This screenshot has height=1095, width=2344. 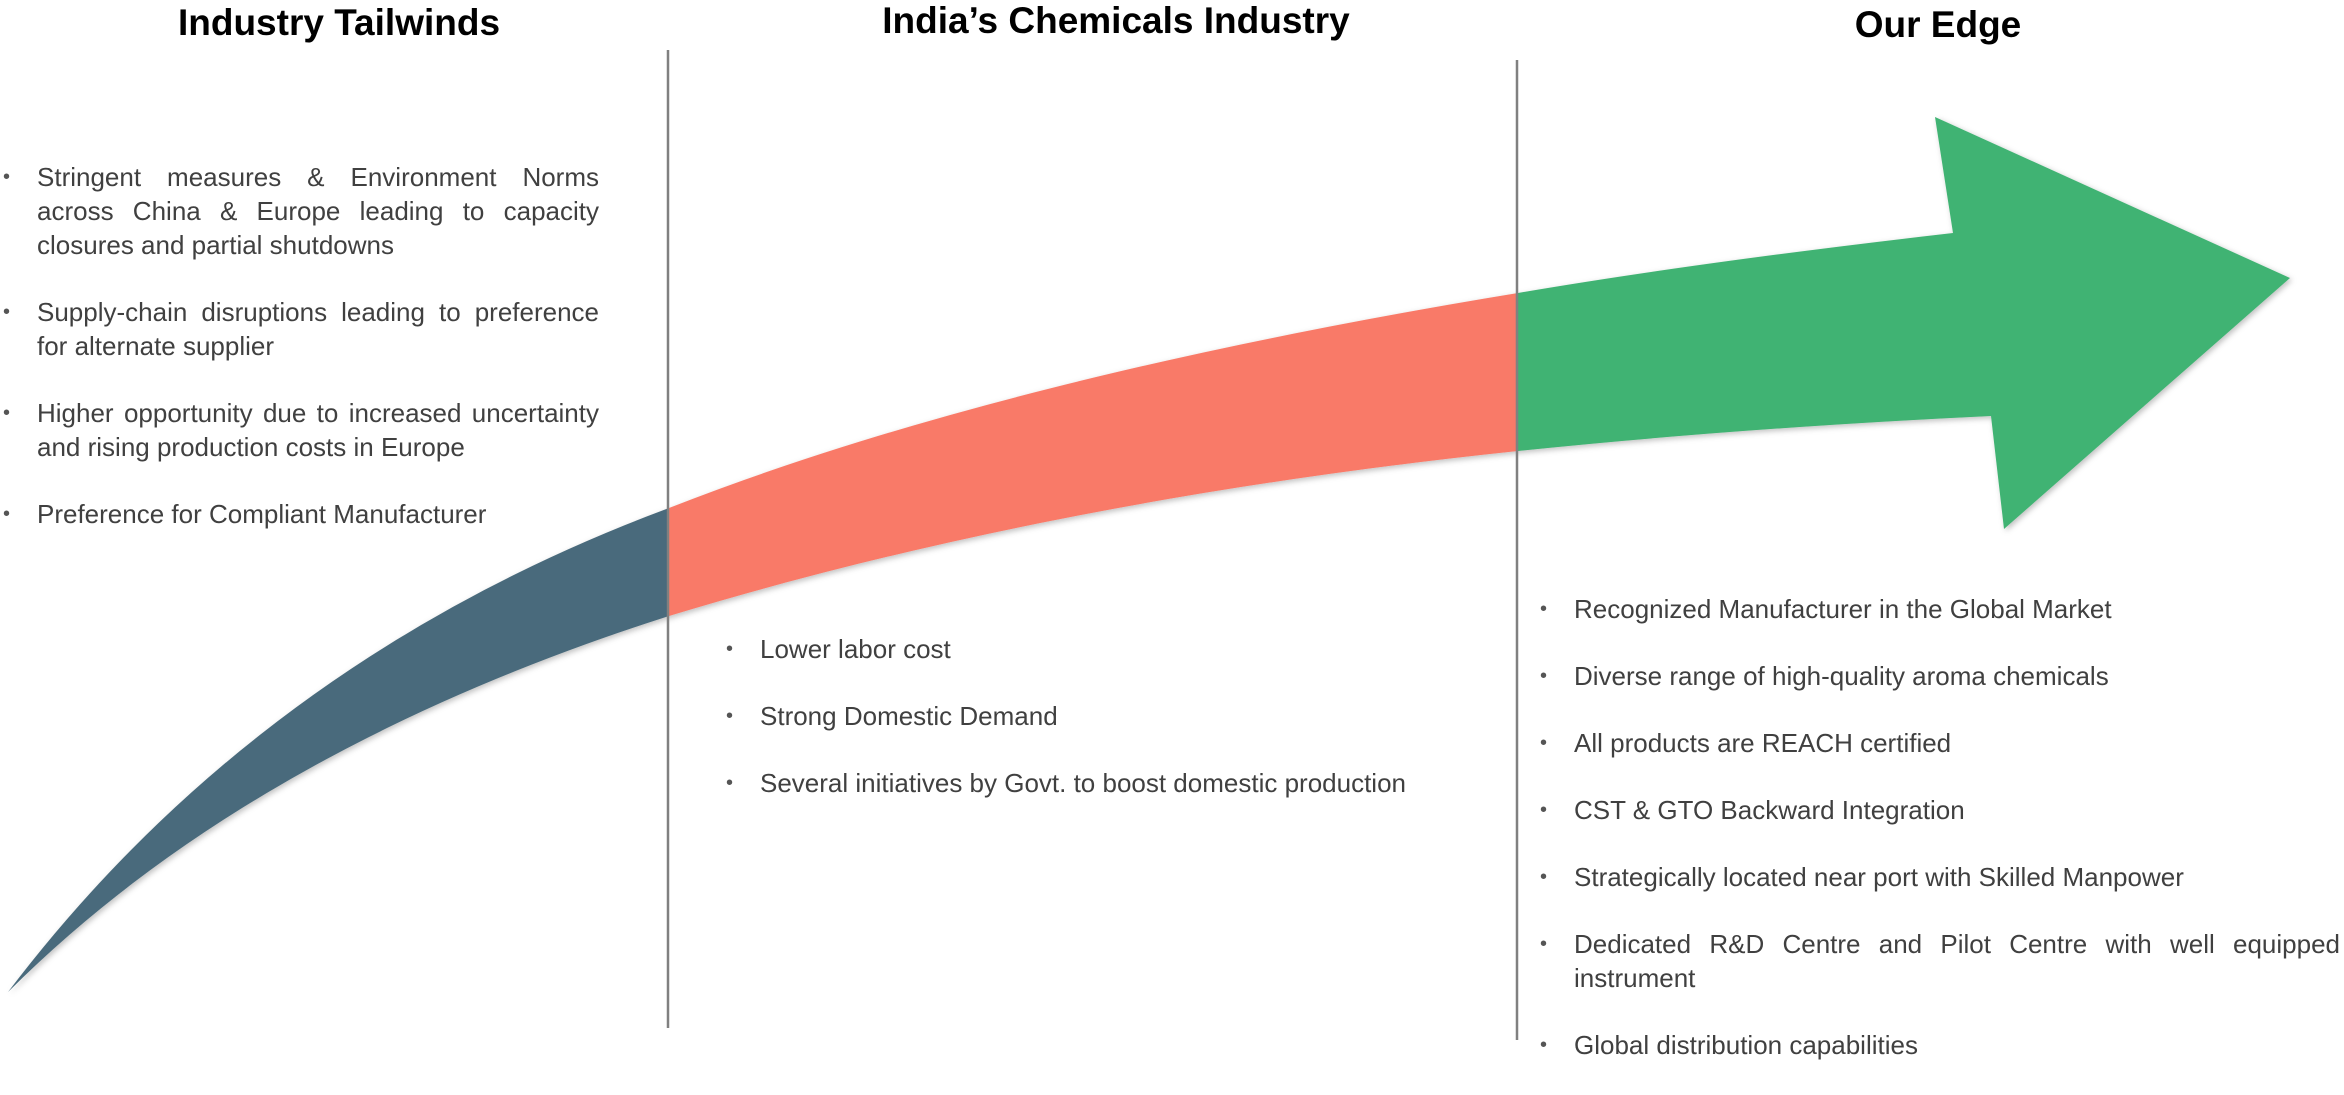 I want to click on bullet-item: CST & GTO Backward Integration, so click(x=1940, y=810).